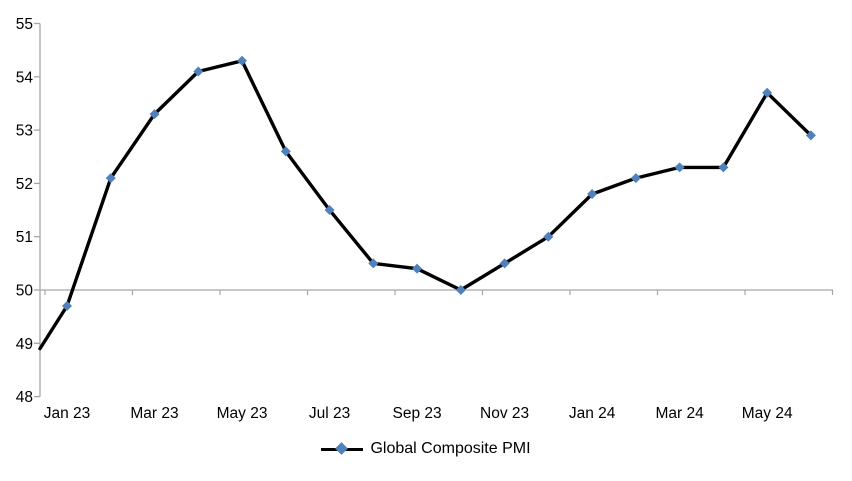 Image resolution: width=852 pixels, height=481 pixels. I want to click on x-axis-tick-label: Mar 23, so click(154, 413).